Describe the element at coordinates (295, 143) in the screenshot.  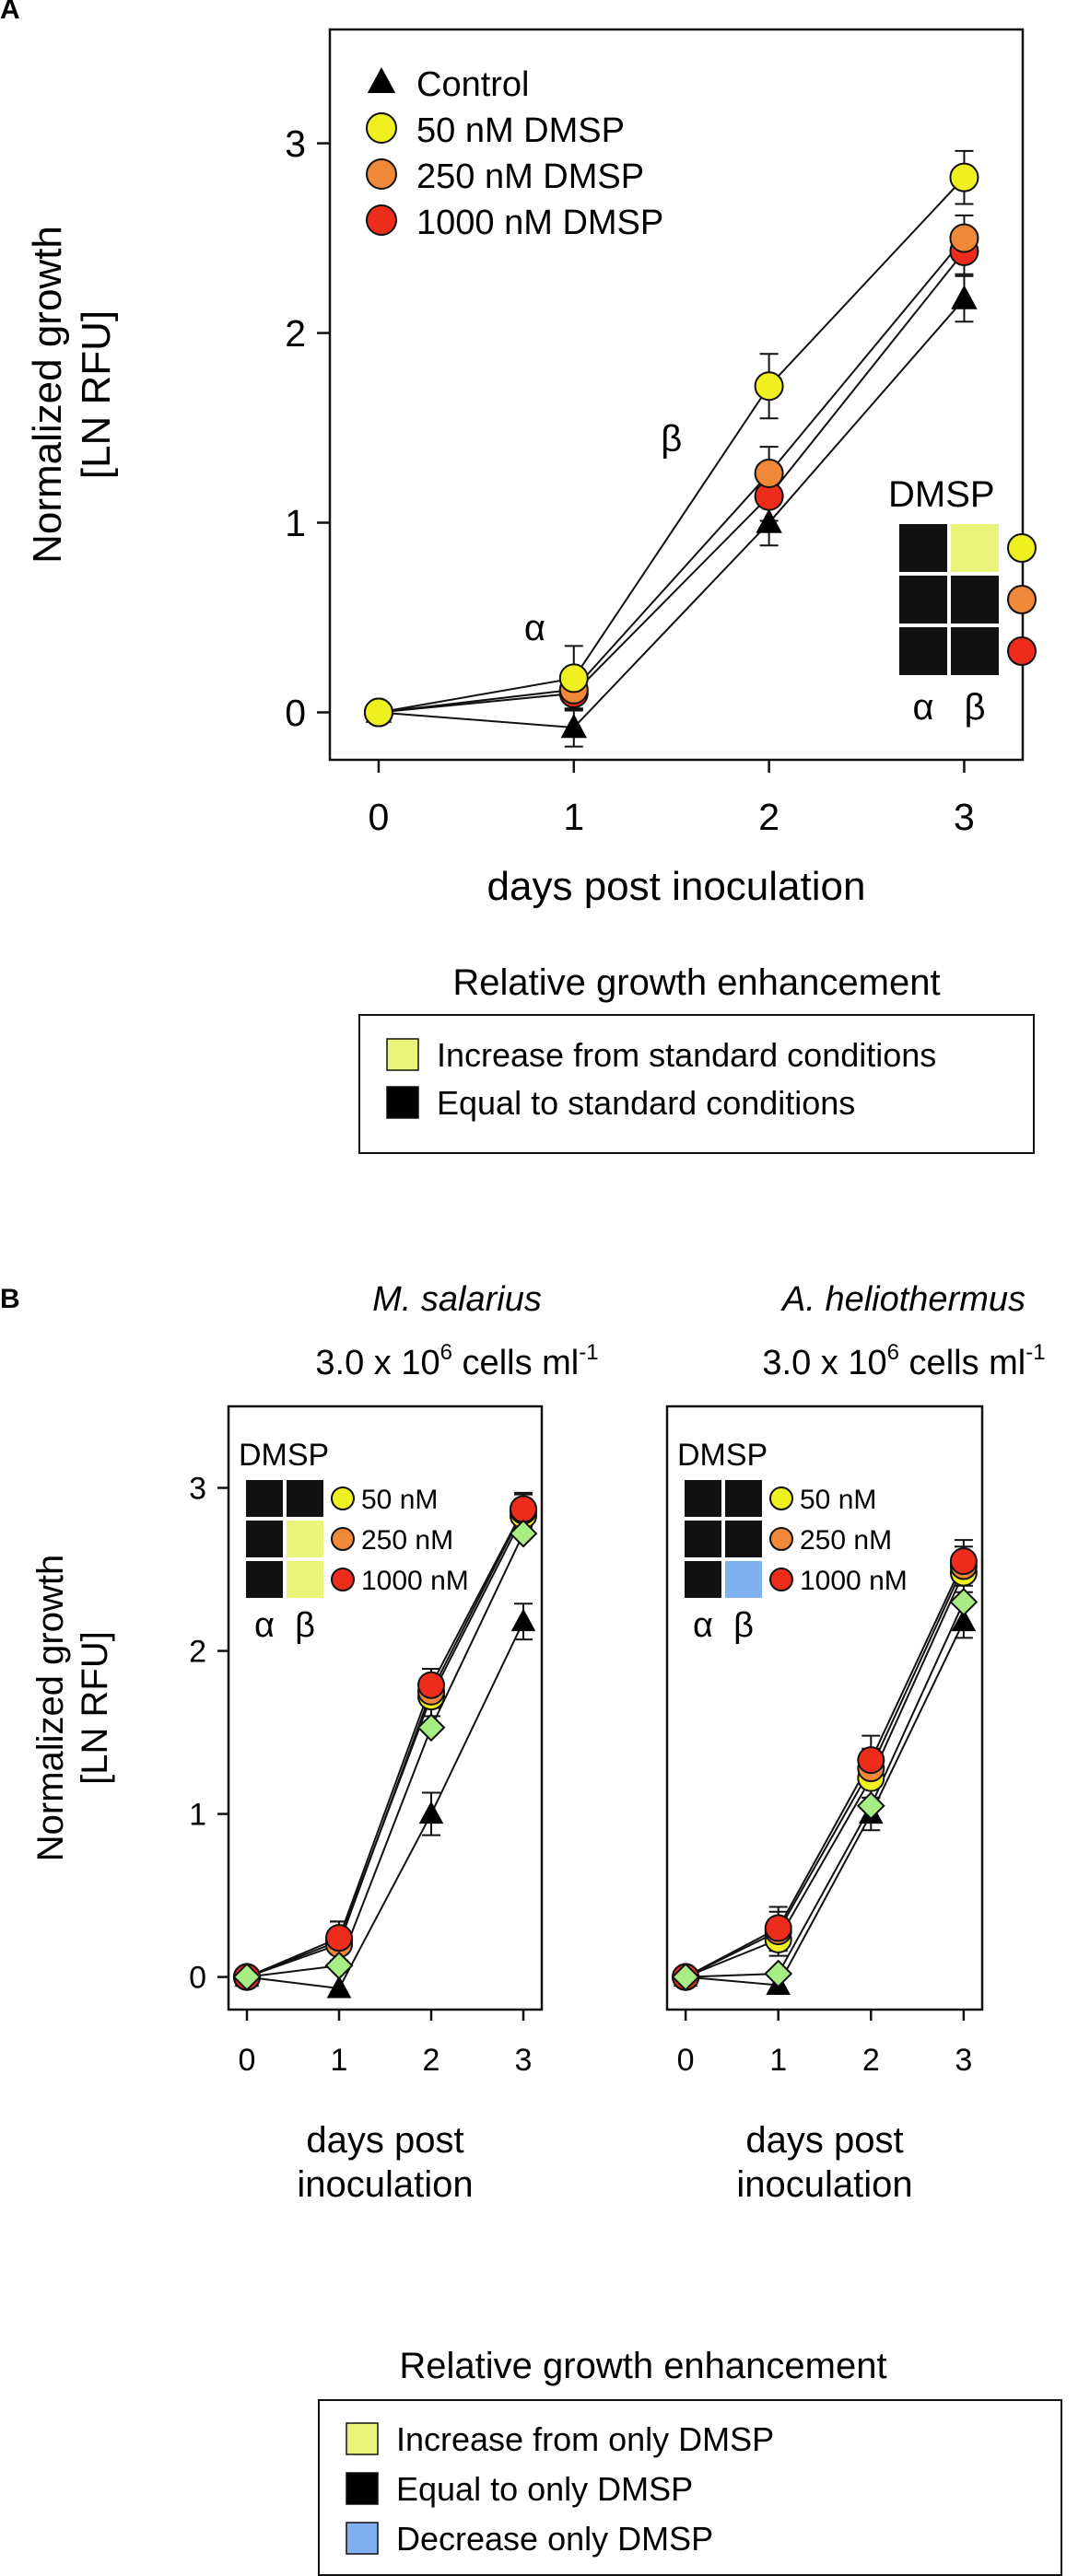
I see `y-tick-label-a: 3` at that location.